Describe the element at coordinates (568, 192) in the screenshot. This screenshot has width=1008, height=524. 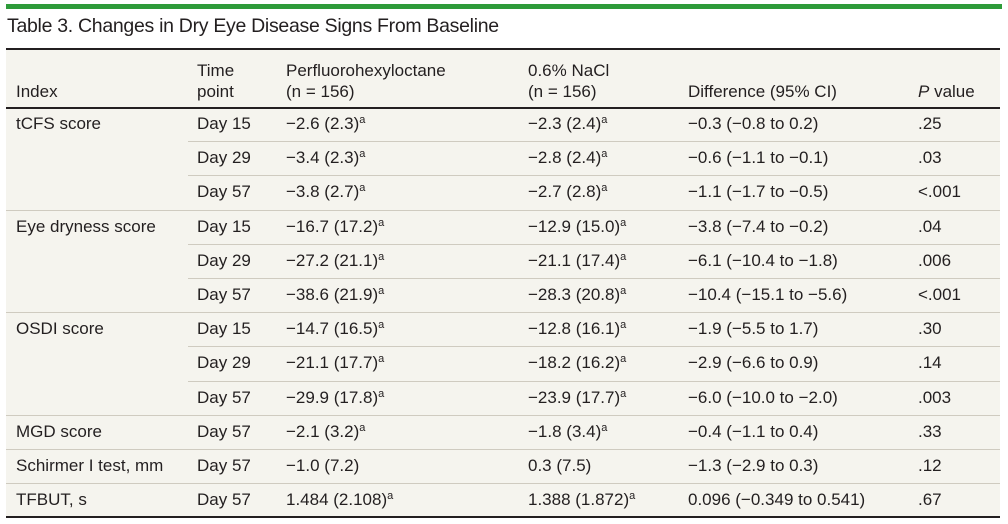
I see `cell-nacl: −2.7 (2.8)a` at that location.